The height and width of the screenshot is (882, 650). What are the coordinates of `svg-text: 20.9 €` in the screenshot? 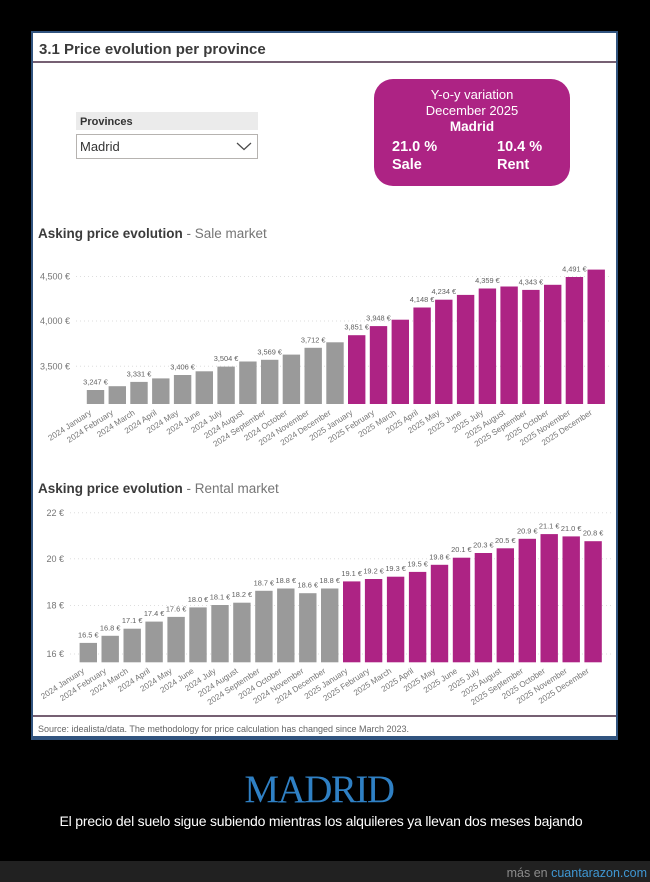 It's located at (527, 530).